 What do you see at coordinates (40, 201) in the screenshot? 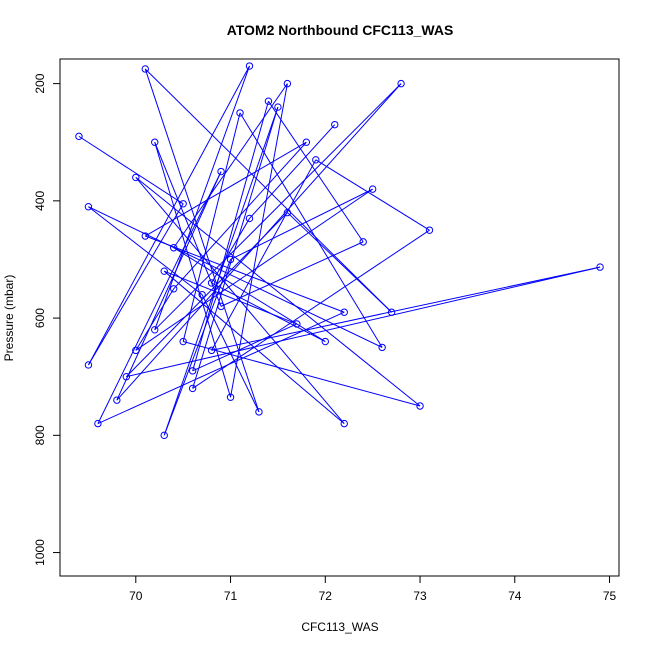
I see `y-tick-label: 400` at bounding box center [40, 201].